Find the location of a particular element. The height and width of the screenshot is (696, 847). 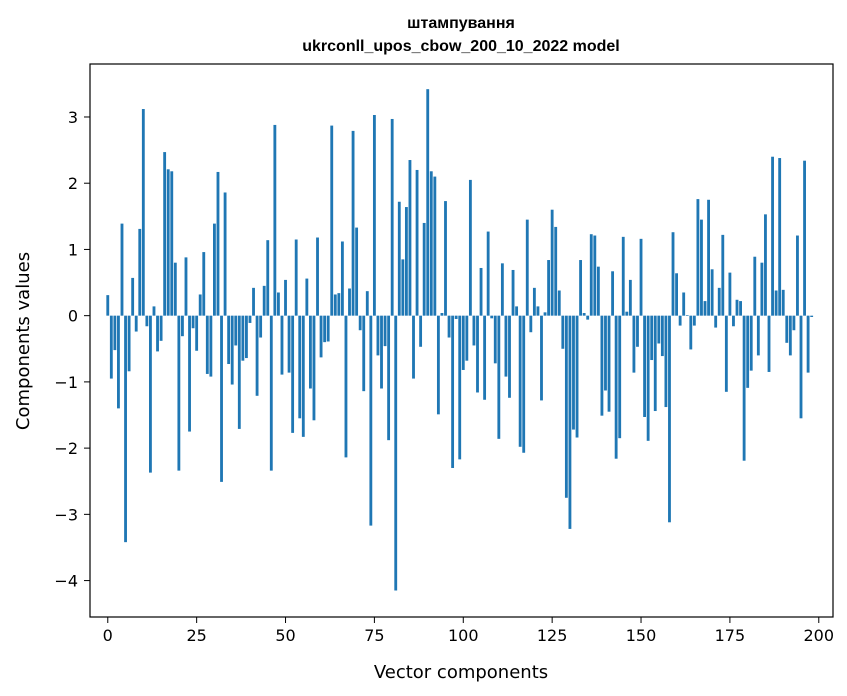

x-tick-label-200: 200 is located at coordinates (819, 635).